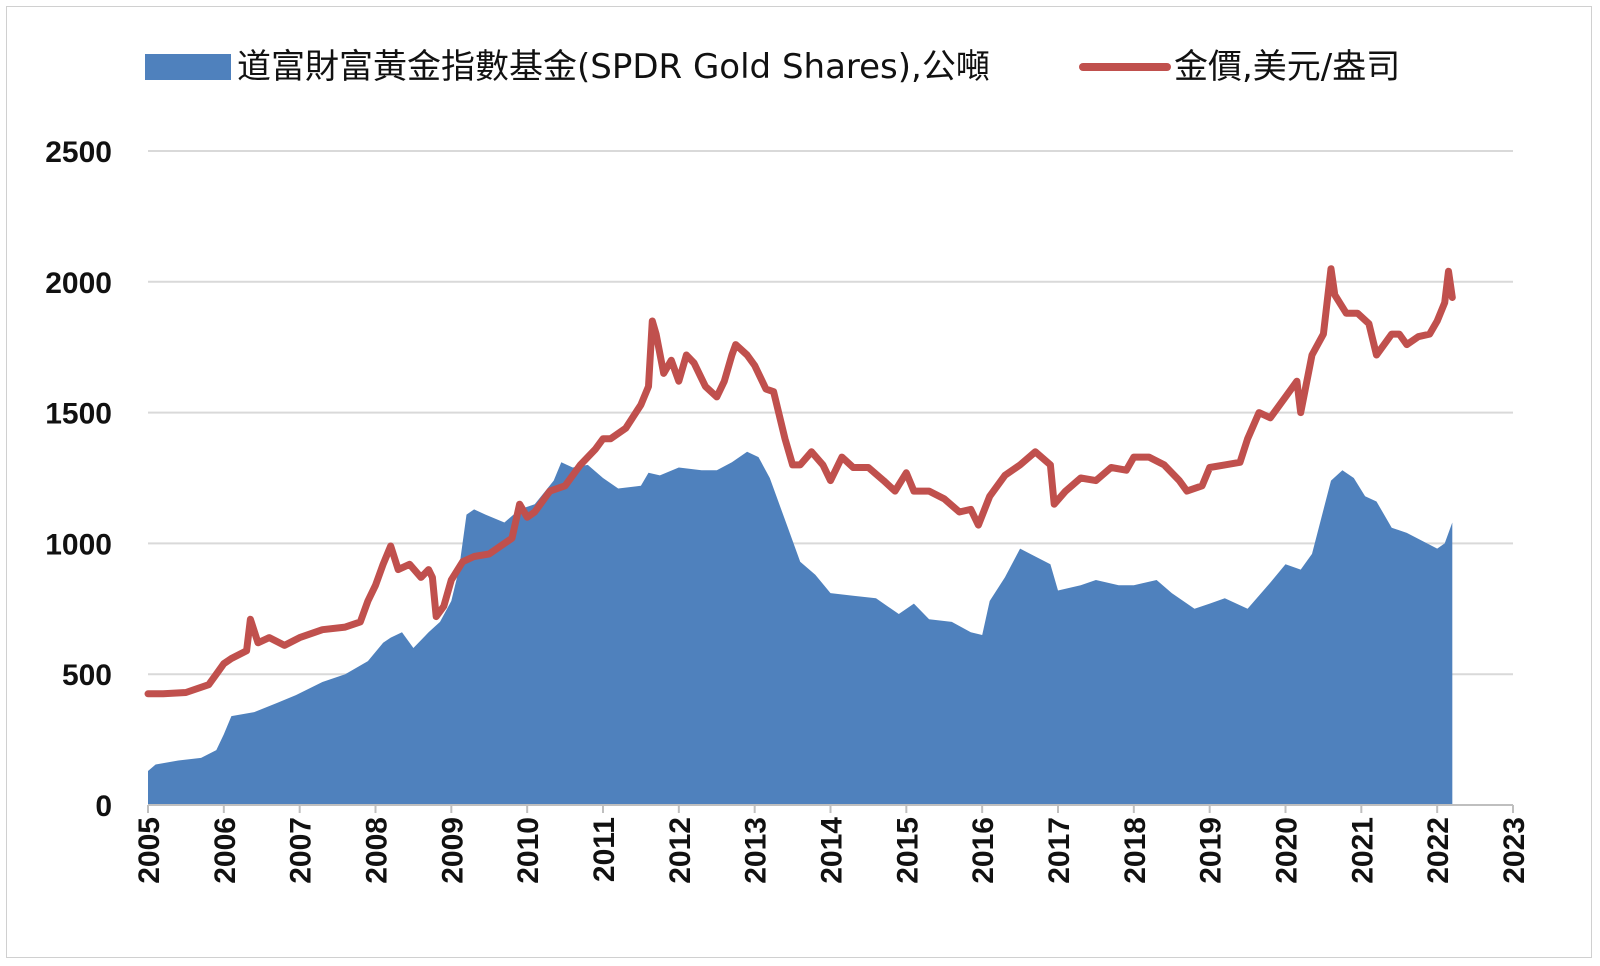  I want to click on x-tick-label-2005: 2005, so click(149, 850).